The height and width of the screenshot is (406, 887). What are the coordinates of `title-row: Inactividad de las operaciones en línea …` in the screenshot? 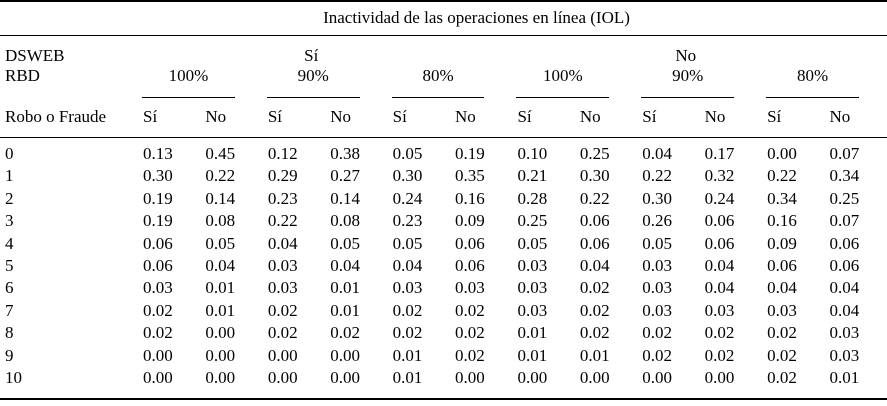 It's located at (443, 18).